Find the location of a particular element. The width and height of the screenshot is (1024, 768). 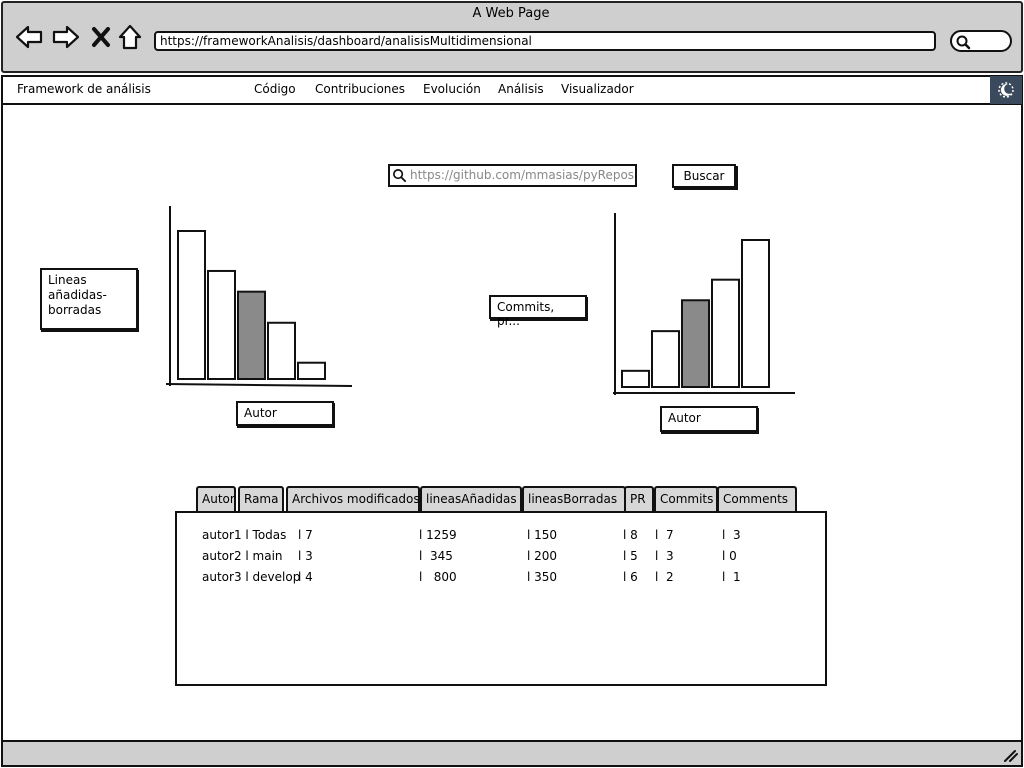

cell-autor-rama: autor2 l main is located at coordinates (242, 556).